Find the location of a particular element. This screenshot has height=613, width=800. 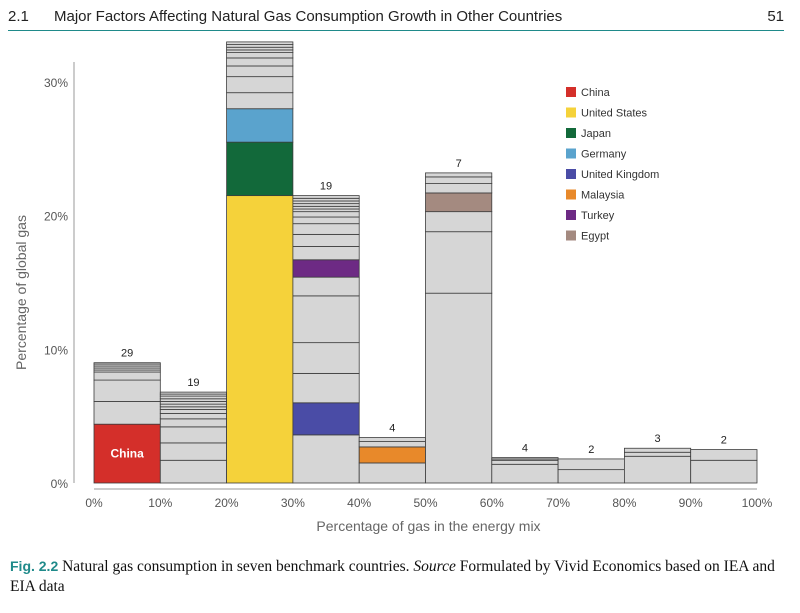

x-tick-label: 50% is located at coordinates (425, 503).